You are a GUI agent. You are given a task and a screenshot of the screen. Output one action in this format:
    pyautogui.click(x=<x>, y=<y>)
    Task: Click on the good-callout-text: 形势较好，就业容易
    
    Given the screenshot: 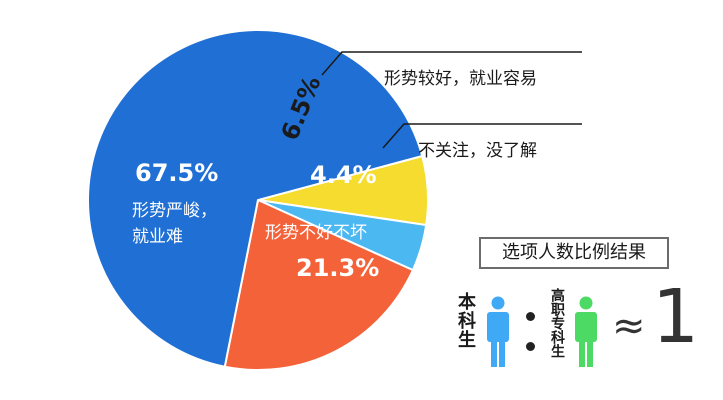 What is the action you would take?
    pyautogui.click(x=460, y=79)
    